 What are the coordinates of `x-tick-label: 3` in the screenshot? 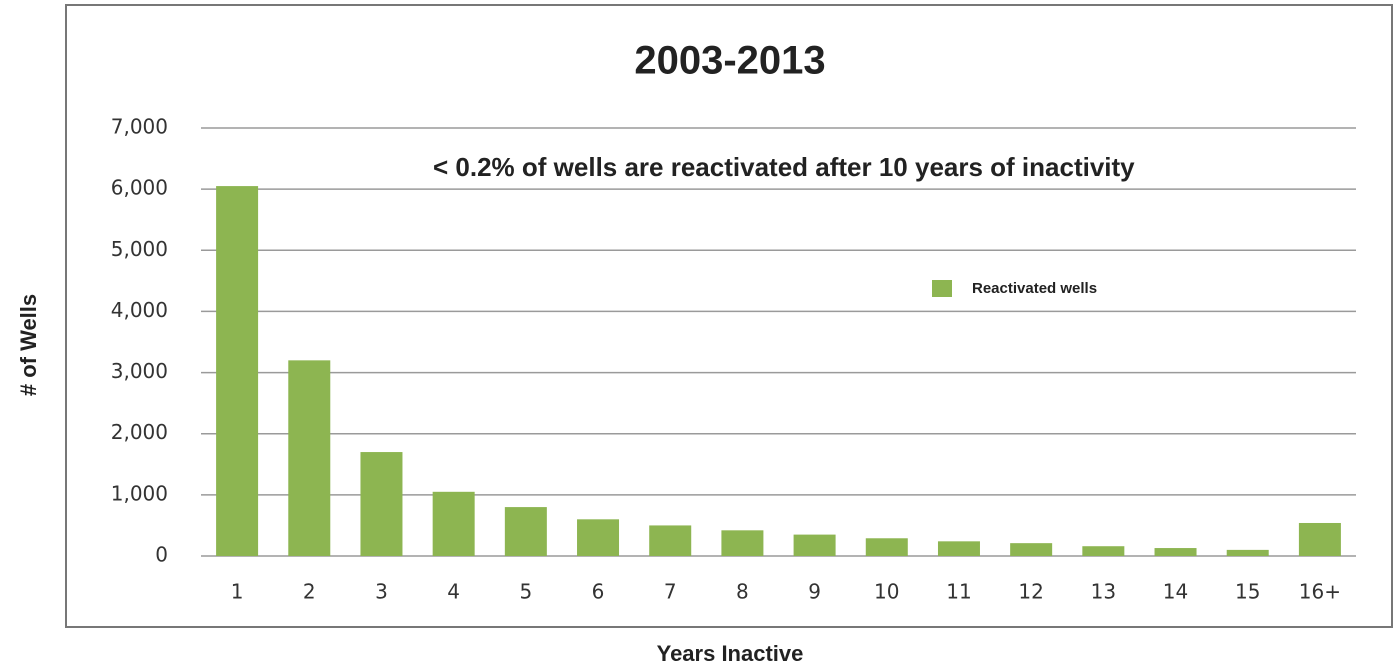 It's located at (381, 592).